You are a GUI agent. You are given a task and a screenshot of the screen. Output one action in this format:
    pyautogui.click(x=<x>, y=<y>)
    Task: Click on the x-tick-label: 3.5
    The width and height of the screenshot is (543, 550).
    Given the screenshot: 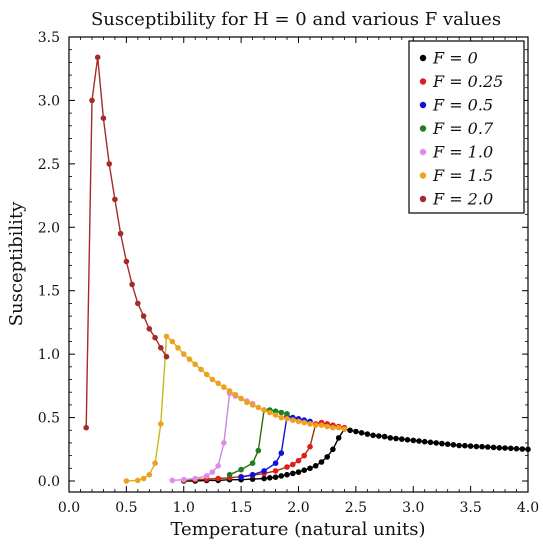 What is the action you would take?
    pyautogui.click(x=470, y=508)
    